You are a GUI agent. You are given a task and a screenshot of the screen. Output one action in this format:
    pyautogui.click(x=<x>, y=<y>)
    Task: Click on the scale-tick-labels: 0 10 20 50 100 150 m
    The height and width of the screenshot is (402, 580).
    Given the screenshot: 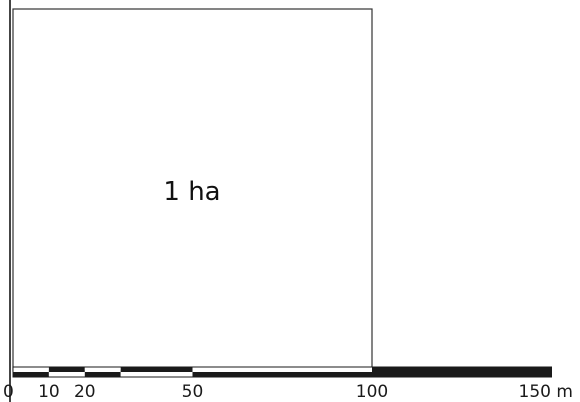 What is the action you would take?
    pyautogui.click(x=288, y=392)
    